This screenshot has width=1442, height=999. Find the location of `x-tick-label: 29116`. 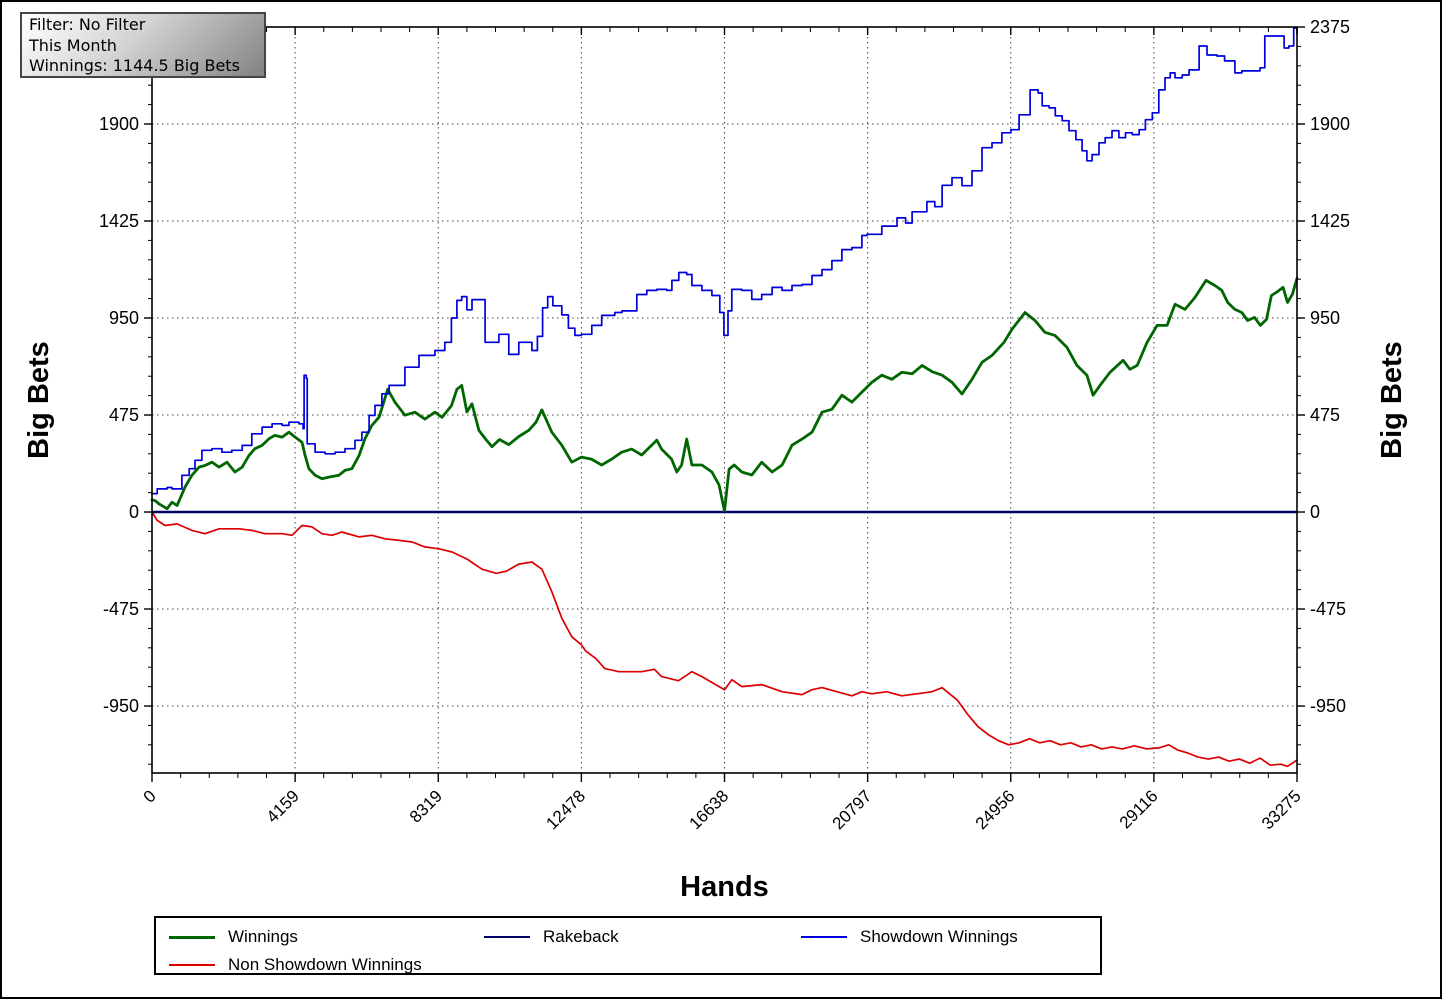

x-tick-label: 29116 is located at coordinates (1139, 809).